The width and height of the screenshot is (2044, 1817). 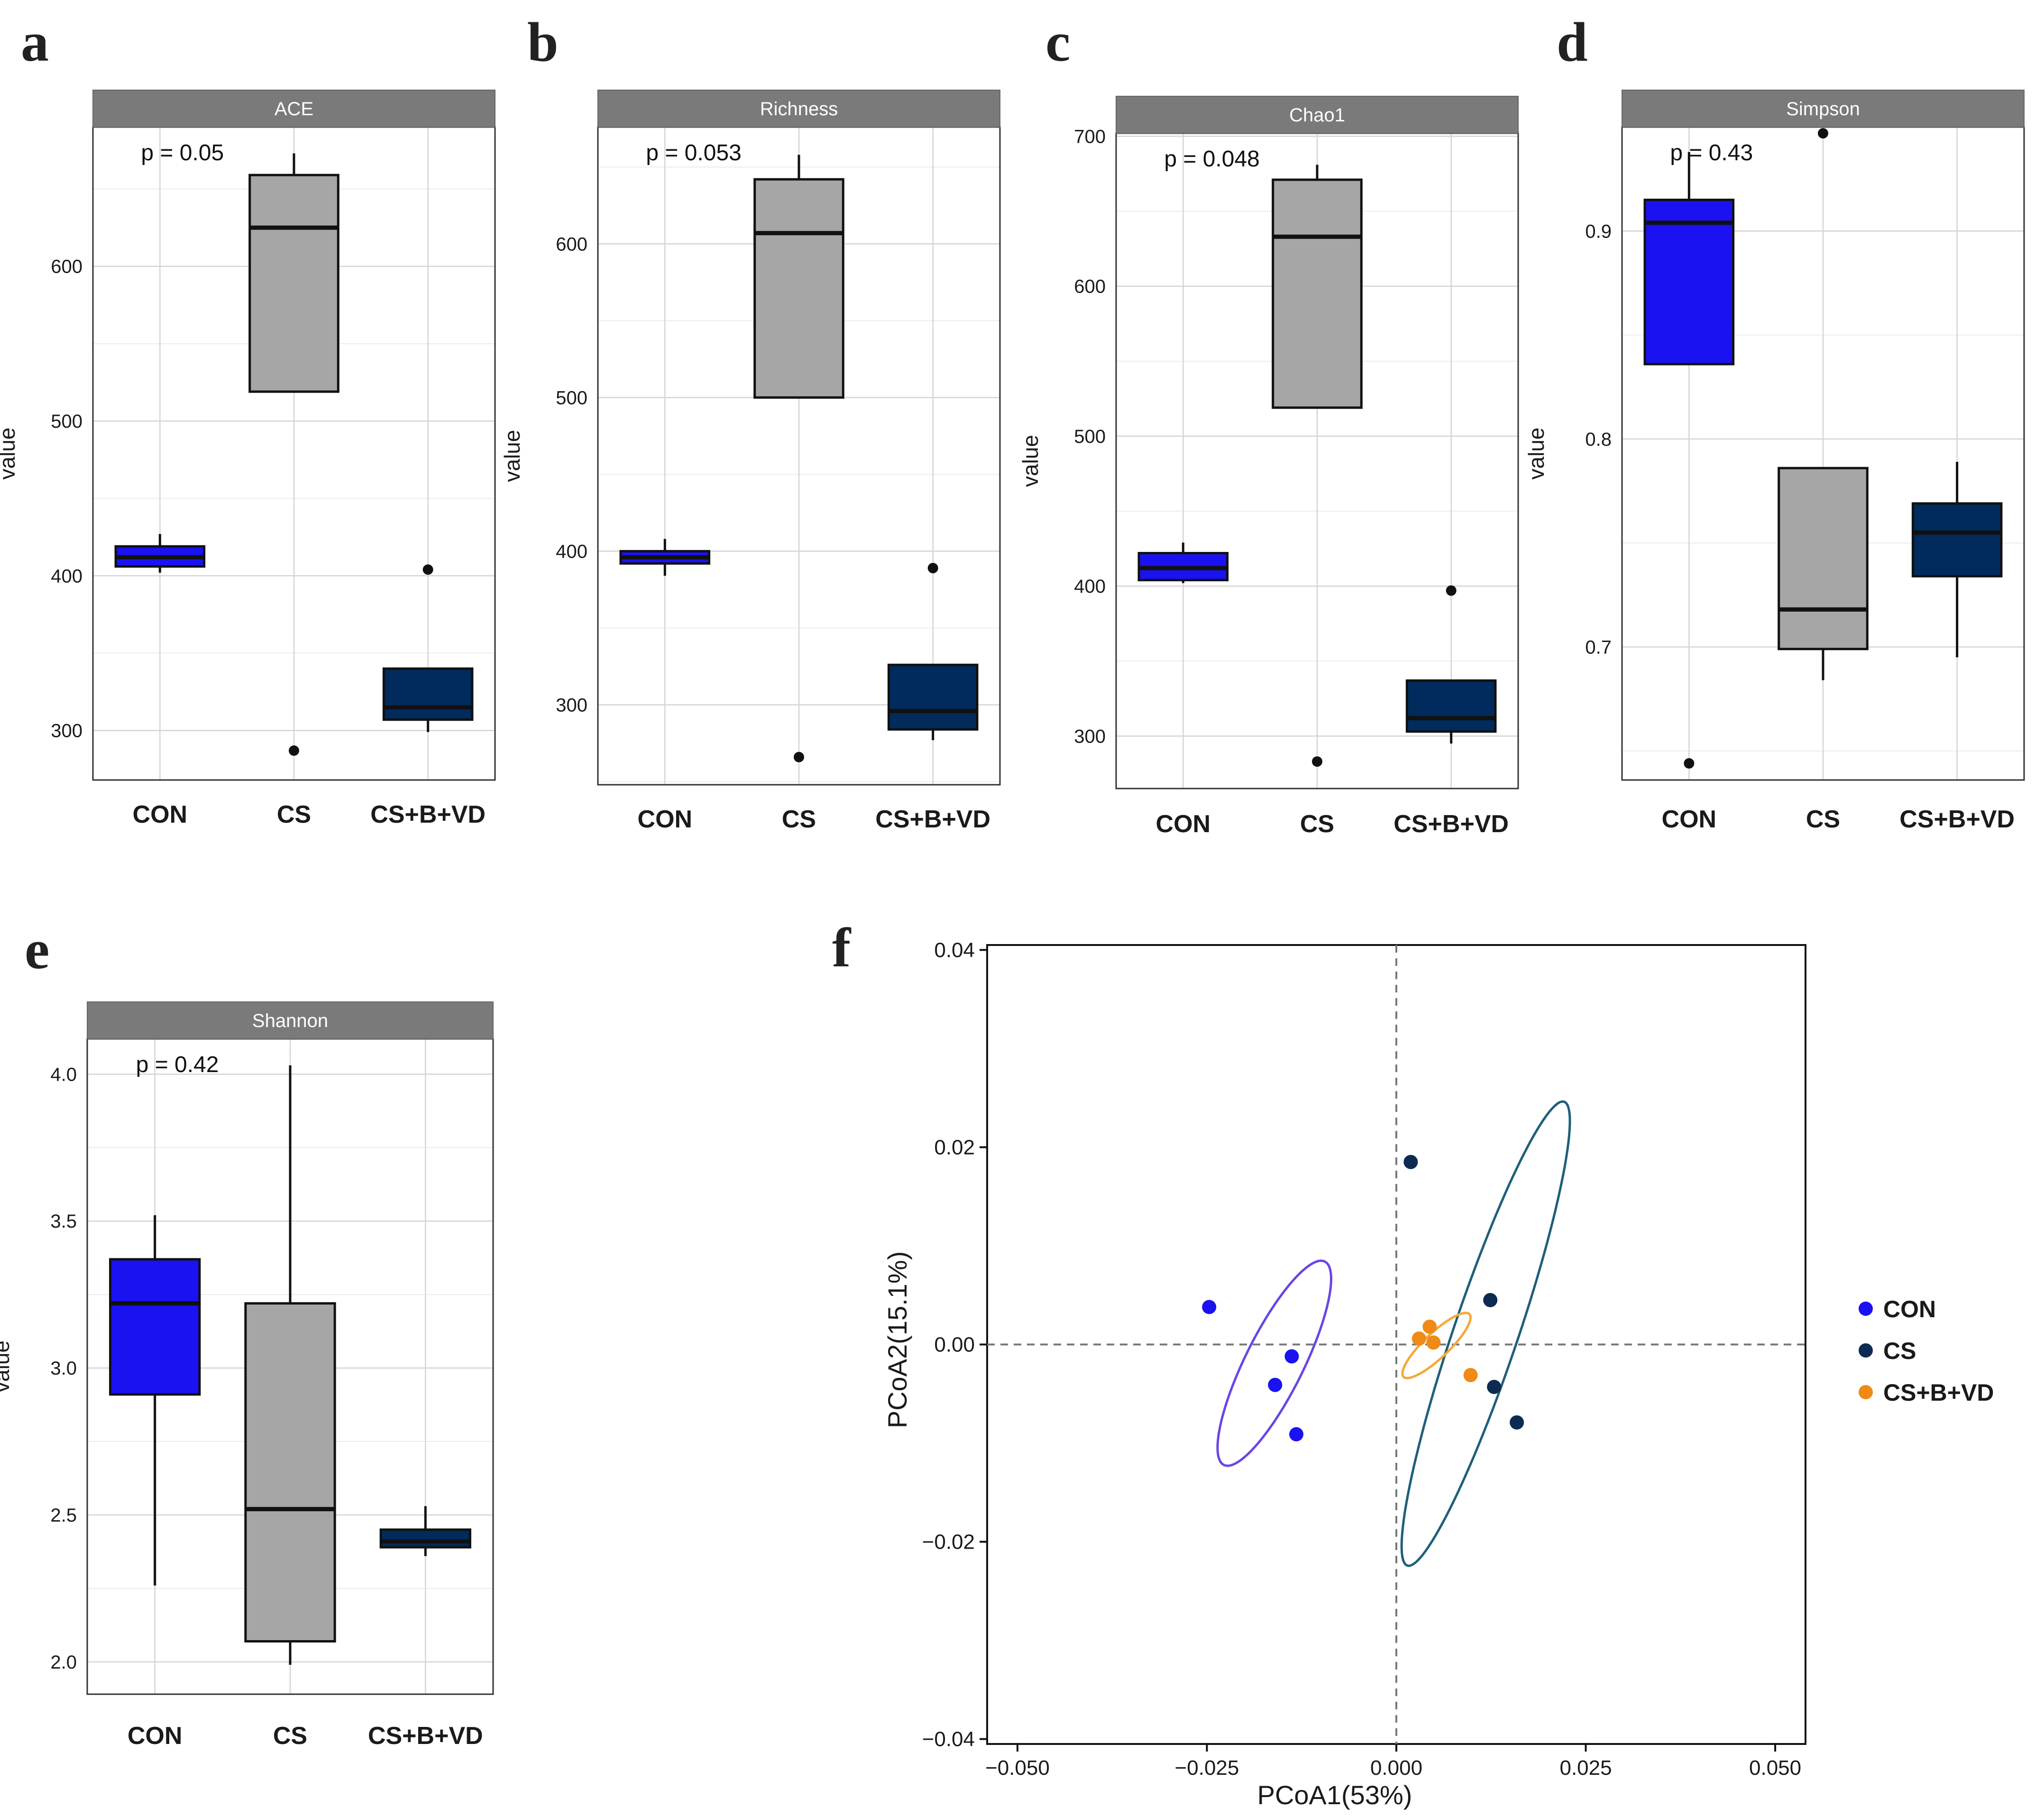 I want to click on x-tick-label: −0.050, so click(x=1017, y=1768).